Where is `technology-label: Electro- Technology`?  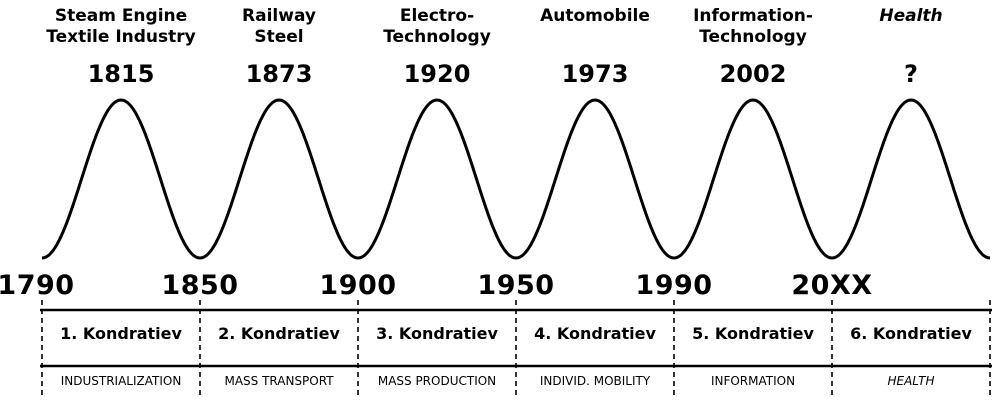 technology-label: Electro- Technology is located at coordinates (437, 26).